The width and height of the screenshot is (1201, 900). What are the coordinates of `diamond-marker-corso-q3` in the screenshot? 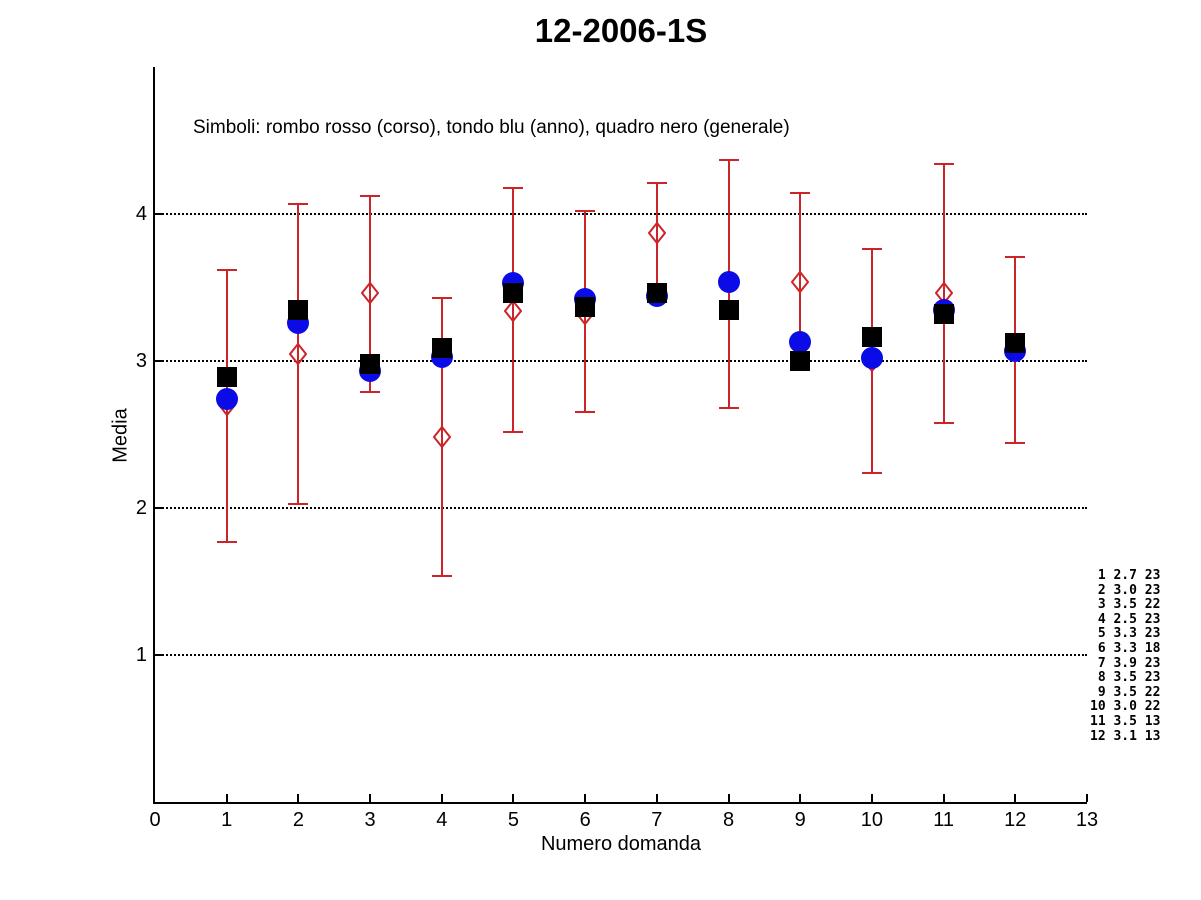 It's located at (370, 293).